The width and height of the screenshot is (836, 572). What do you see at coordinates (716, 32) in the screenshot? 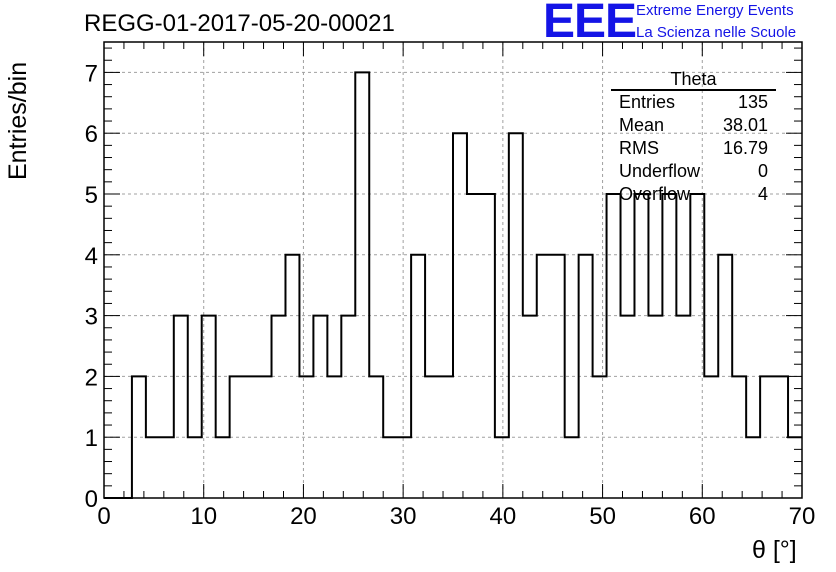
I see `logo-line-2: La Scienza nelle Scuole` at bounding box center [716, 32].